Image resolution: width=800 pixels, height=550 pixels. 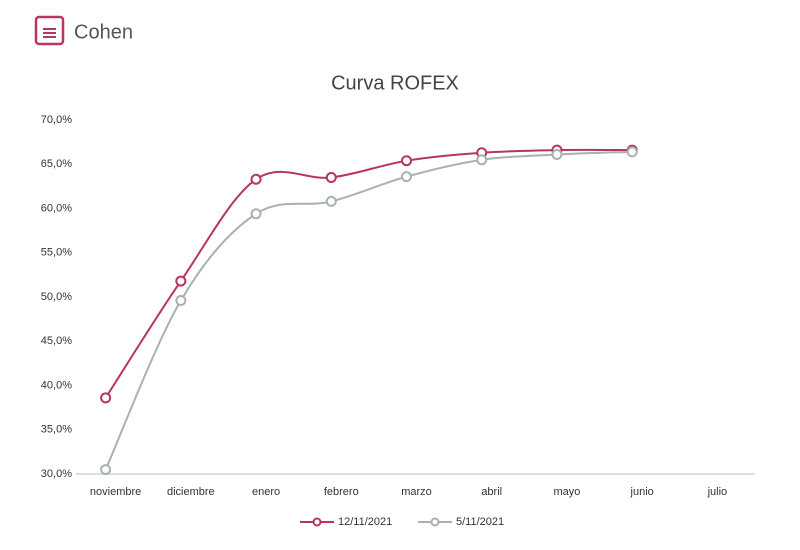 I want to click on y-tick-label: 60,0%, so click(x=56, y=208).